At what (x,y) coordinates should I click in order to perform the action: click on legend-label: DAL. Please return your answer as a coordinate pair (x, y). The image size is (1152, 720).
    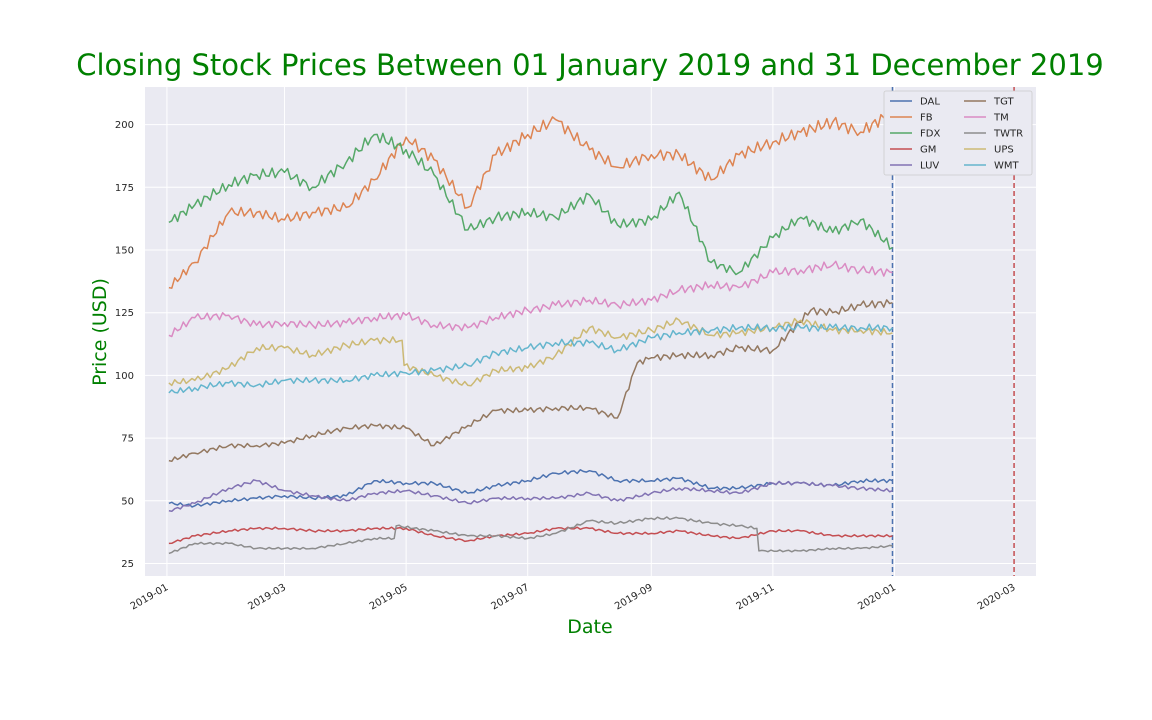
    Looking at the image, I should click on (930, 102).